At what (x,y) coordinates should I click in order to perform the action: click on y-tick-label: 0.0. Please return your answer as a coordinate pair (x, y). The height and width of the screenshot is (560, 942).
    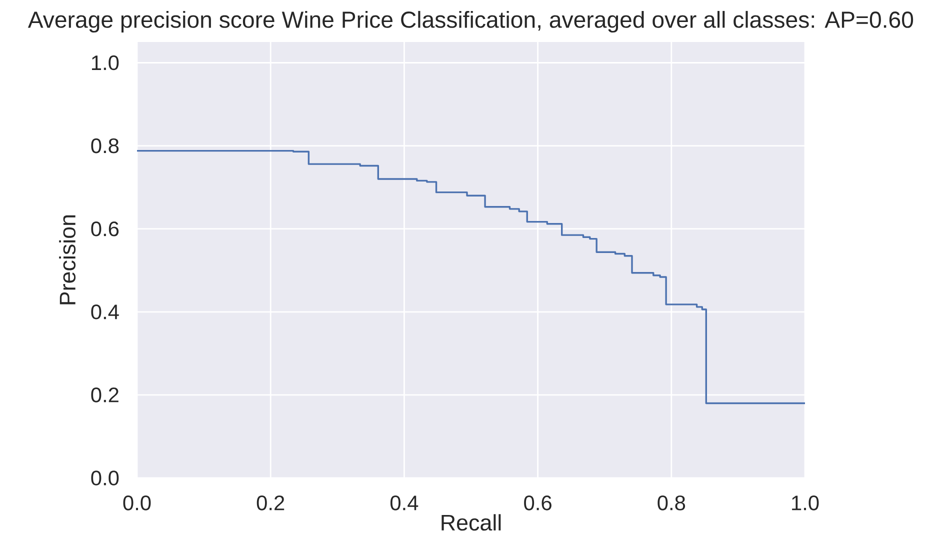
    Looking at the image, I should click on (105, 478).